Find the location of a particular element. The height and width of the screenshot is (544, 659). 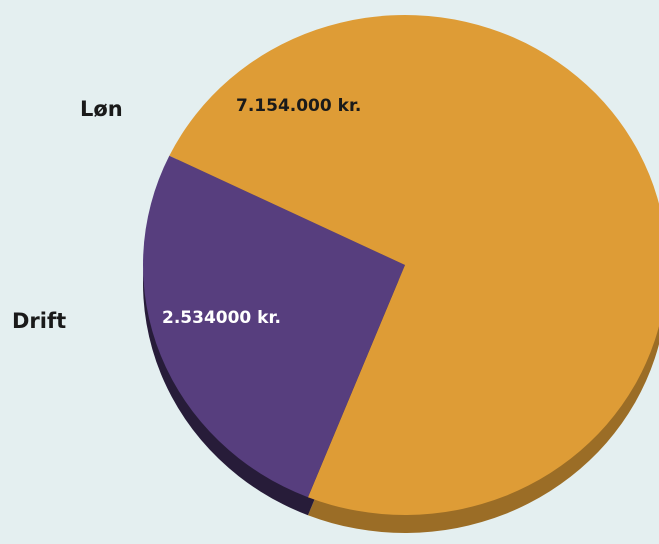

value-label: 2.534000 kr. is located at coordinates (221, 318).